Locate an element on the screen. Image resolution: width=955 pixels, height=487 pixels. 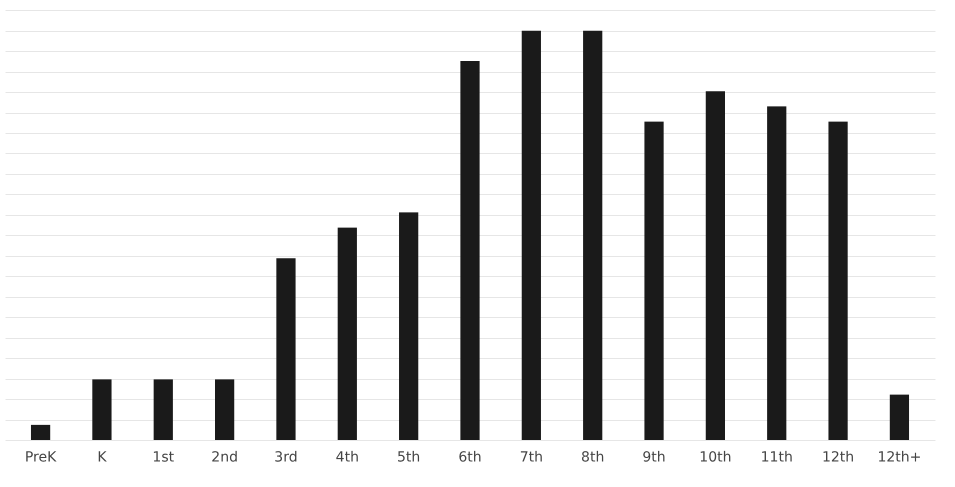
x-tick-label: 8th is located at coordinates (592, 458).